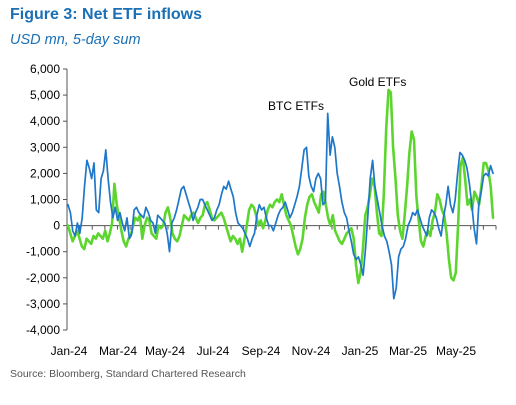 The image size is (516, 405). What do you see at coordinates (45, 69) in the screenshot?
I see `y-tick-label: 6,000` at bounding box center [45, 69].